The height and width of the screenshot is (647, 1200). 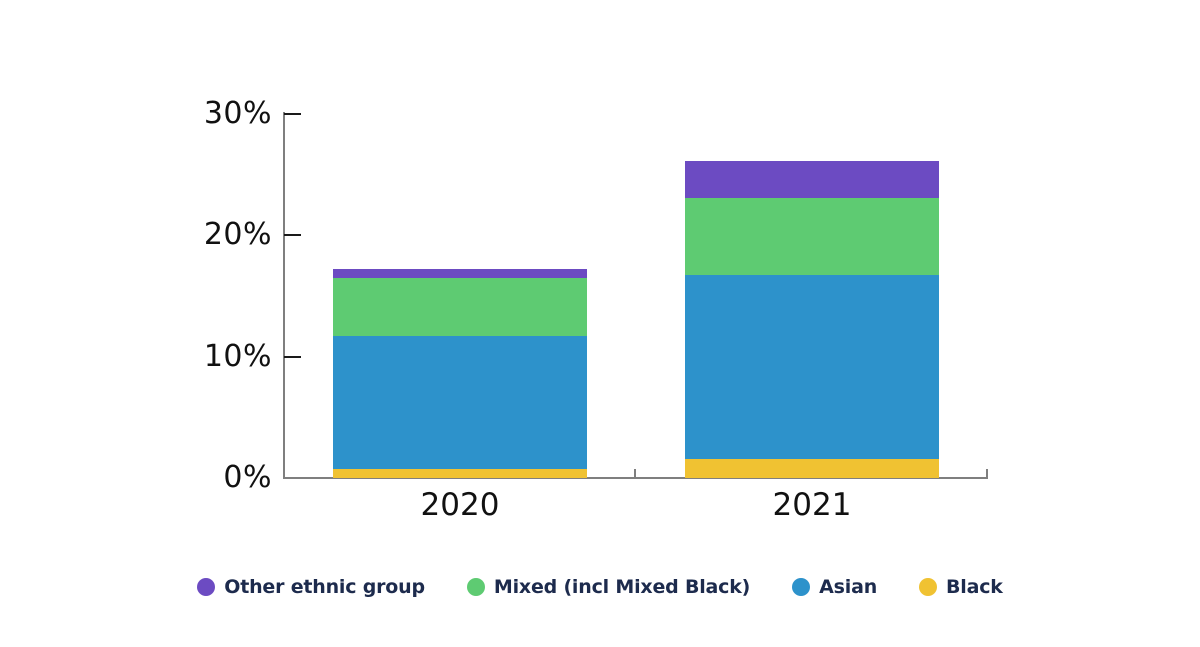 What do you see at coordinates (974, 587) in the screenshot?
I see `legend-label: Black` at bounding box center [974, 587].